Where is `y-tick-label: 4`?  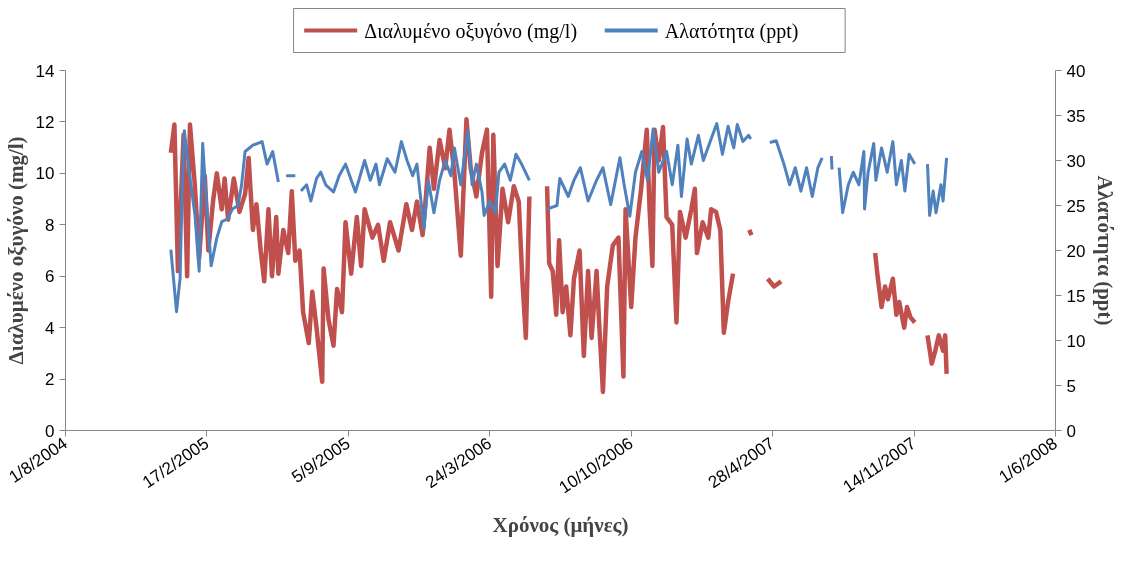 y-tick-label: 4 is located at coordinates (50, 328).